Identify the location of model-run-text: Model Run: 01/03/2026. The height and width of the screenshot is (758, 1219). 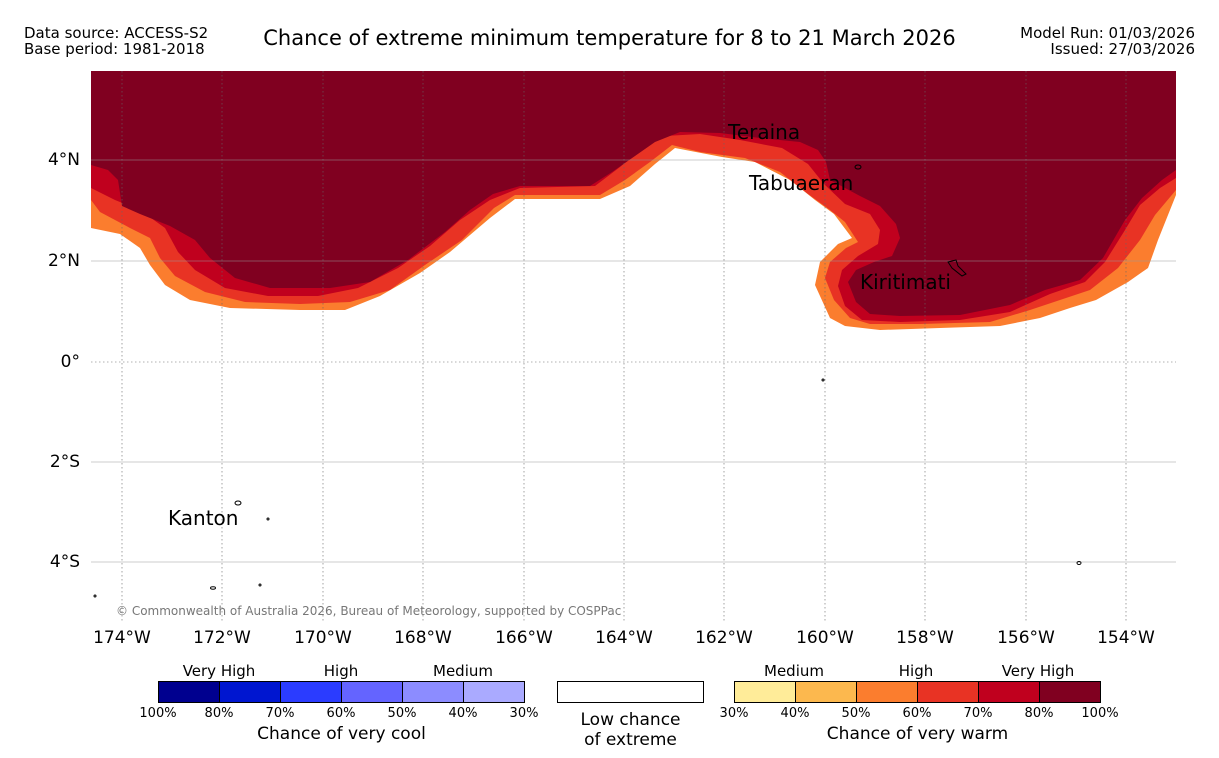
(1107, 33).